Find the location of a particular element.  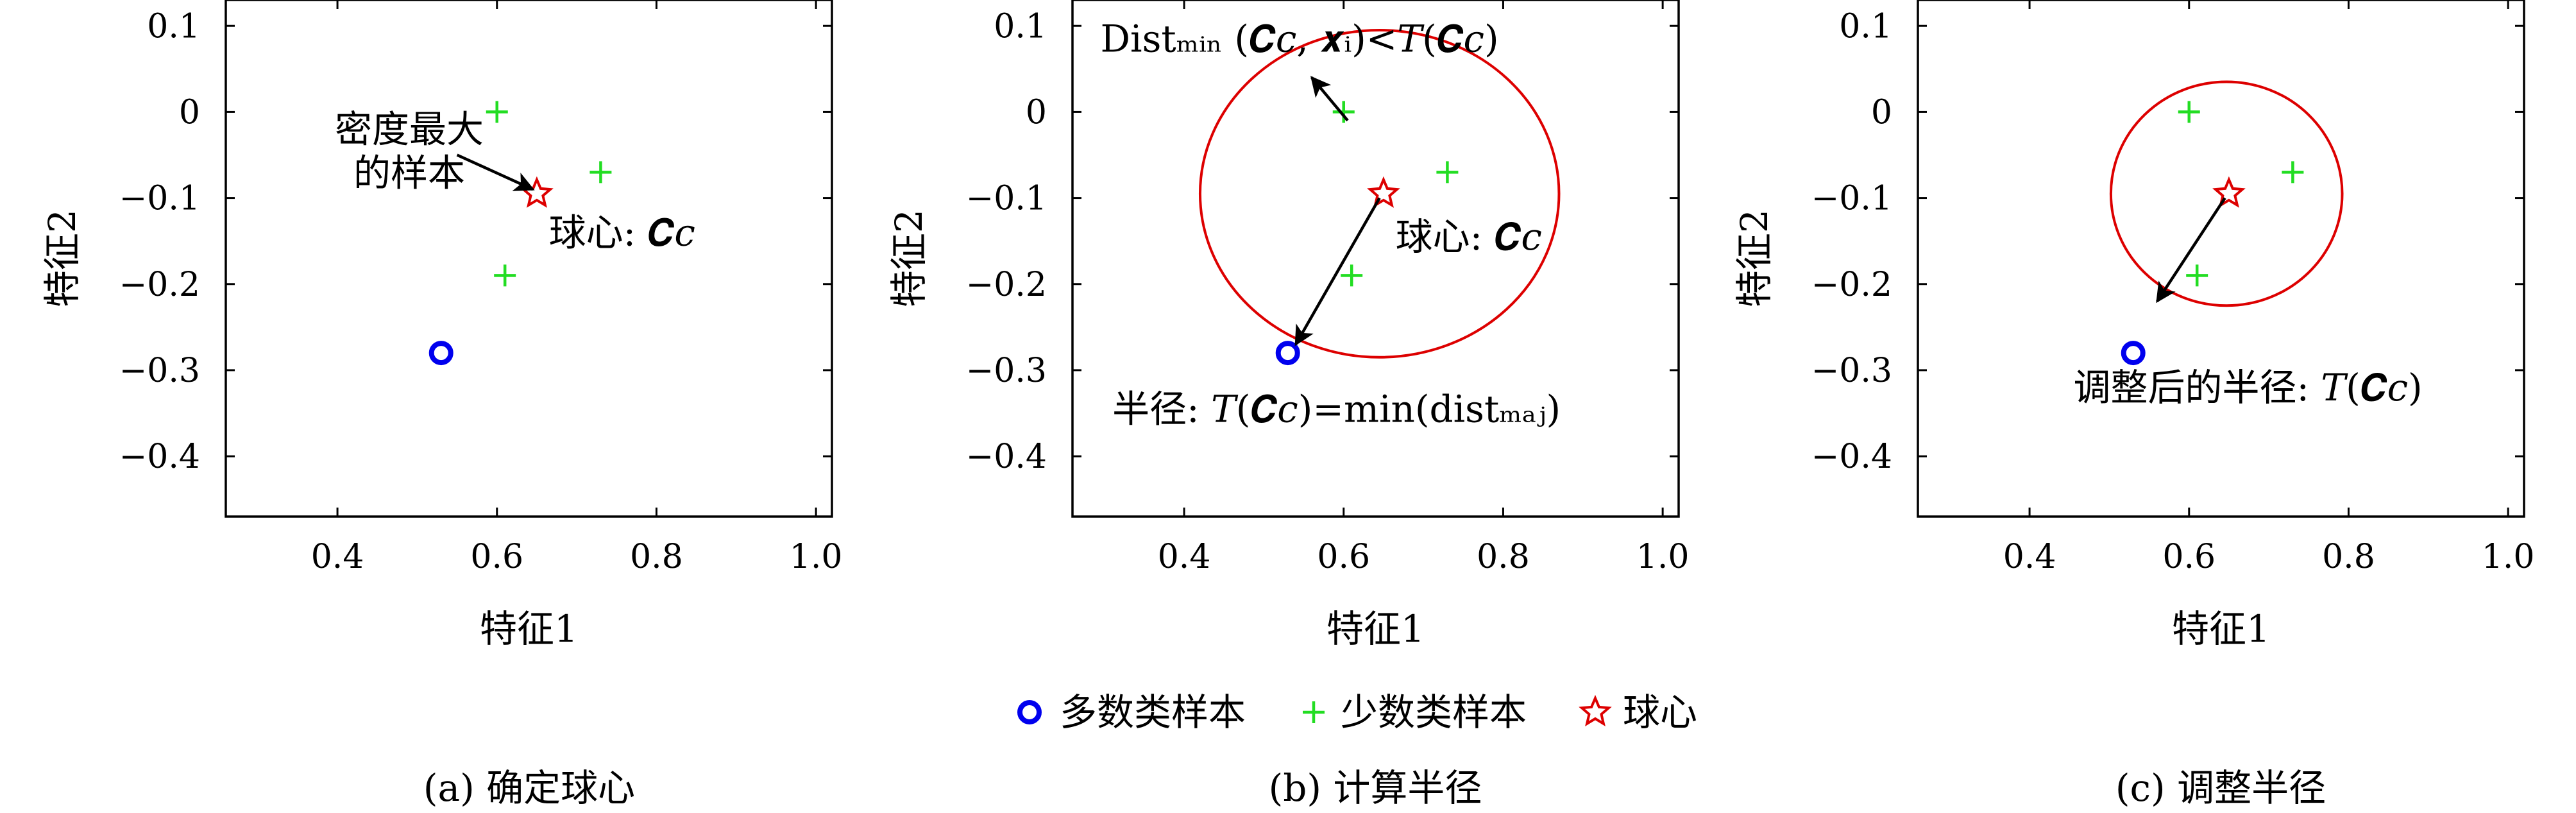

legend-entry: 多数类样本 is located at coordinates (1131, 712).